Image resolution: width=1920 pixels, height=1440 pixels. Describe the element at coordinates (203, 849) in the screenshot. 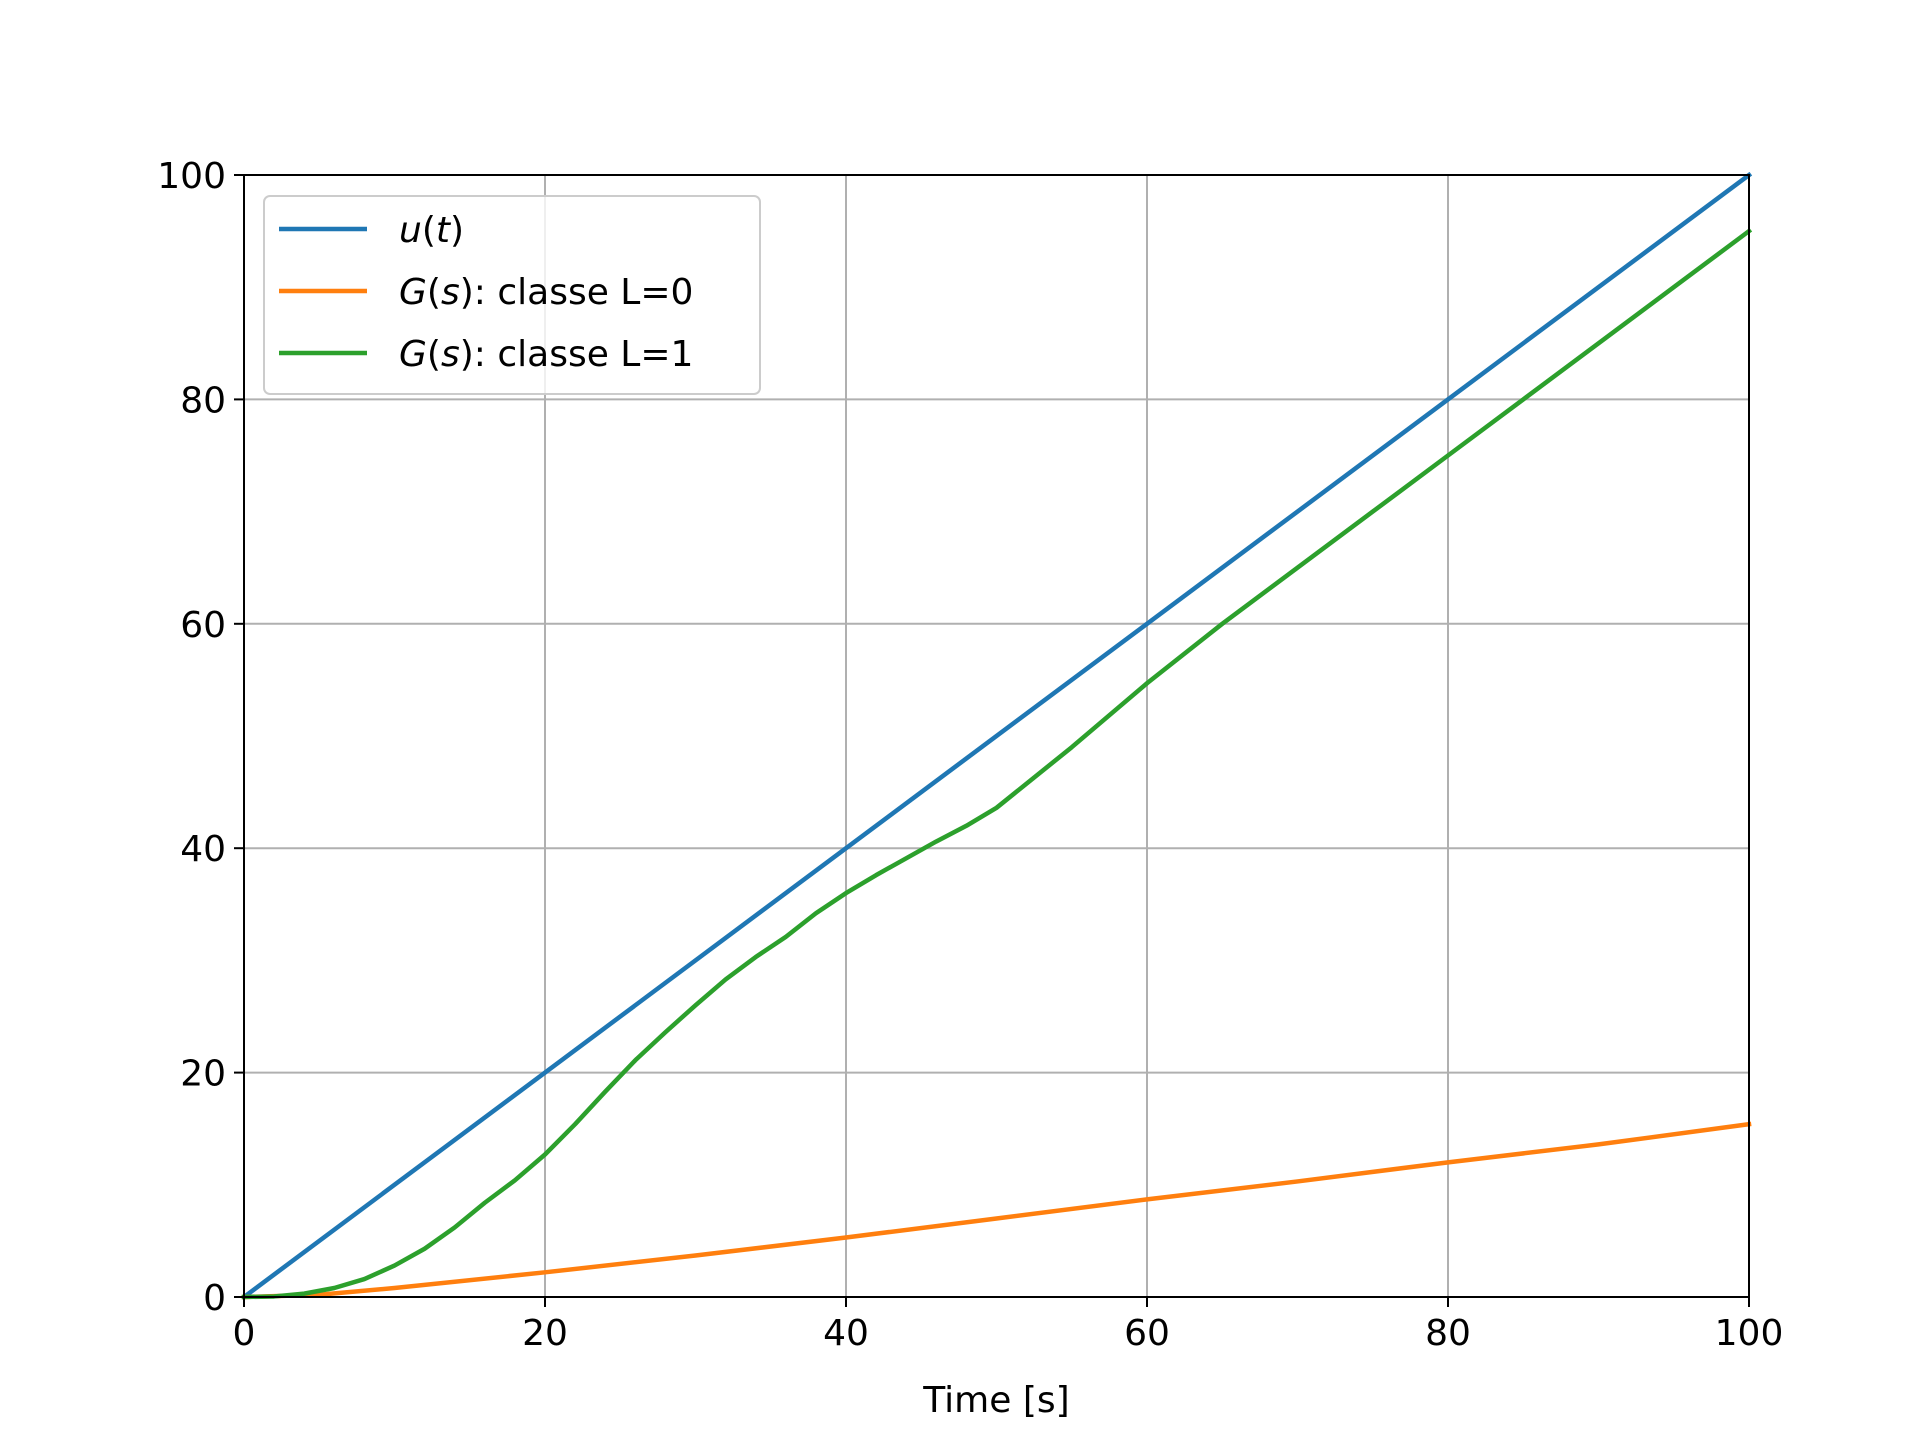

I see `y-tick-label: 40` at that location.